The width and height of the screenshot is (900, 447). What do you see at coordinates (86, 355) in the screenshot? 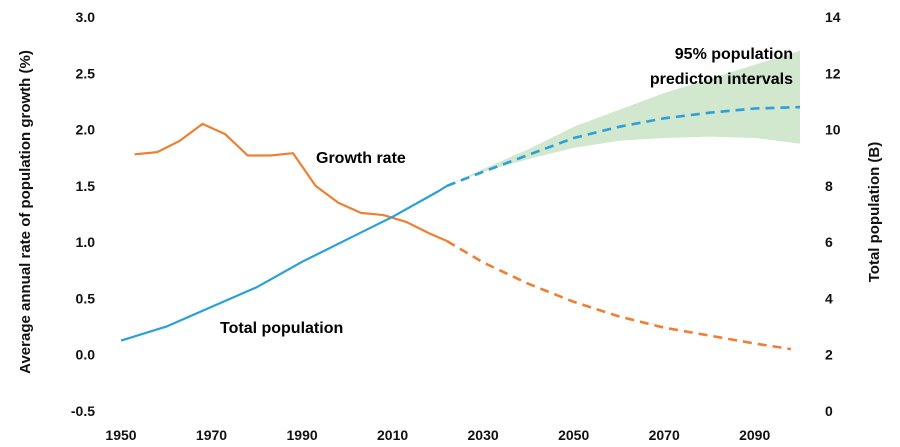
I see `y-left-tick-label: 0.0` at bounding box center [86, 355].